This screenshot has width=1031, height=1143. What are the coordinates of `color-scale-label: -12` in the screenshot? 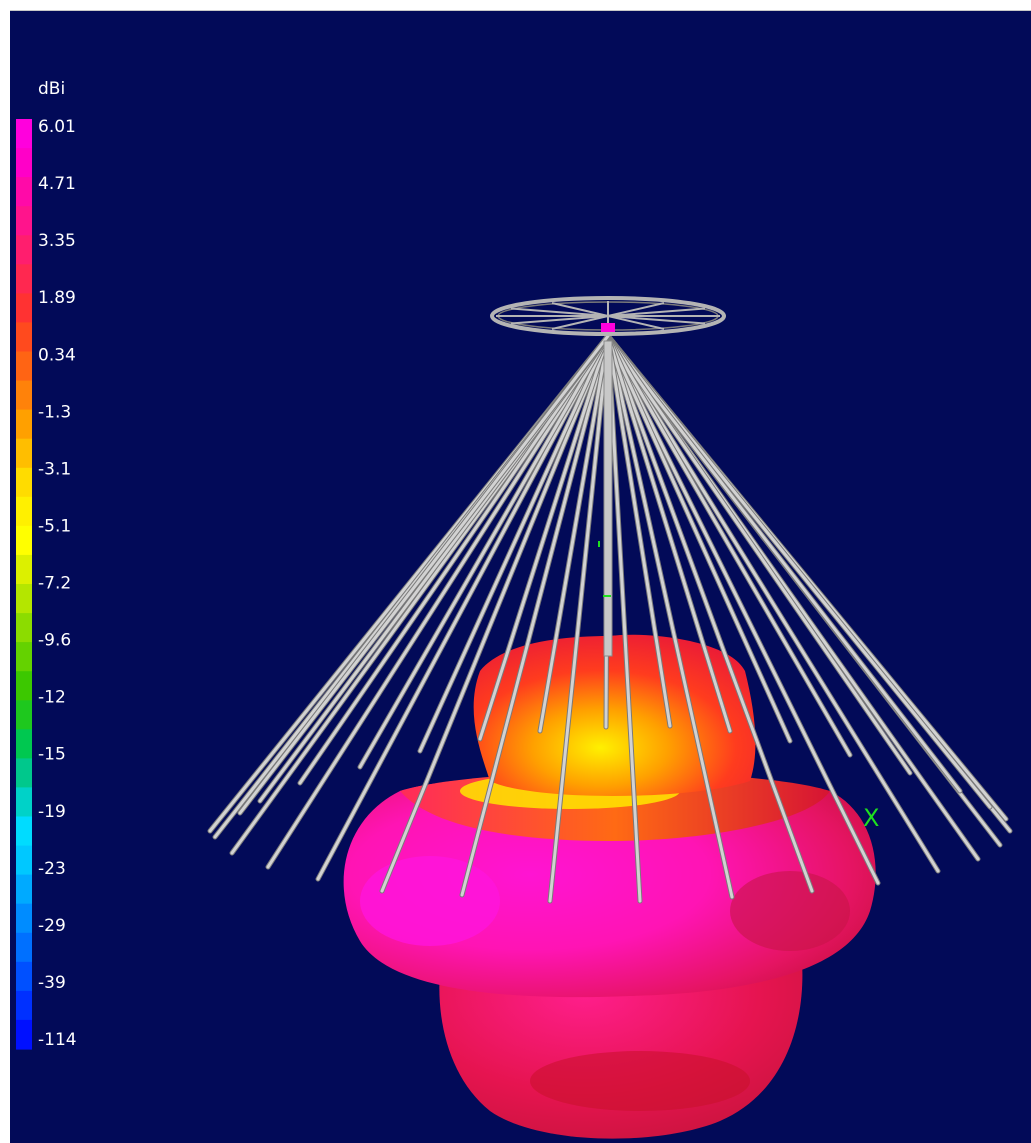 It's located at (52, 698).